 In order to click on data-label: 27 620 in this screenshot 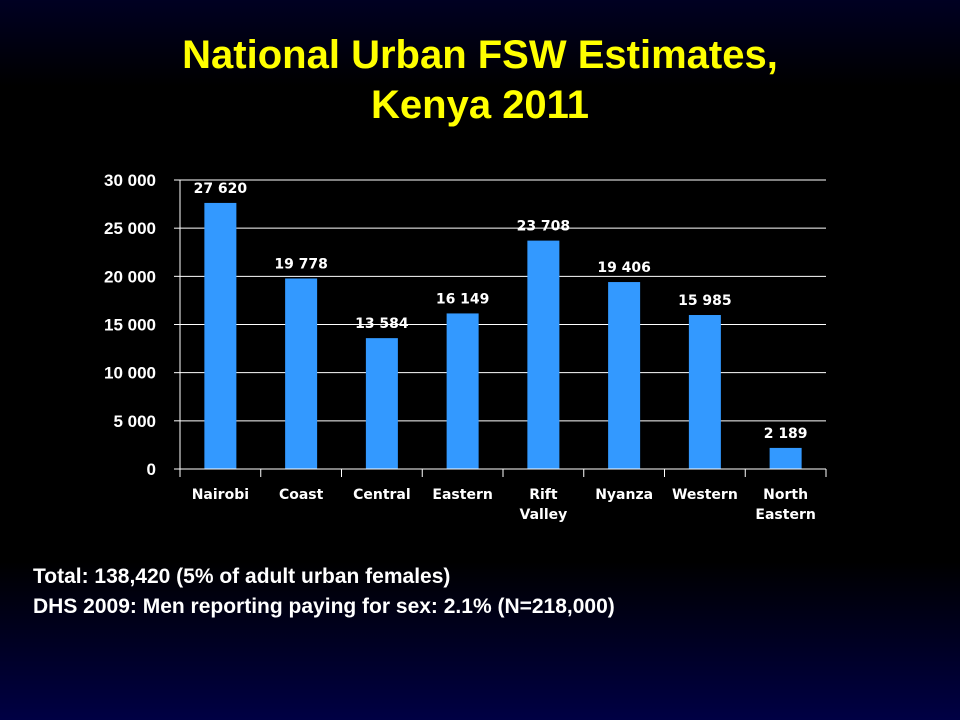, I will do `click(221, 189)`.